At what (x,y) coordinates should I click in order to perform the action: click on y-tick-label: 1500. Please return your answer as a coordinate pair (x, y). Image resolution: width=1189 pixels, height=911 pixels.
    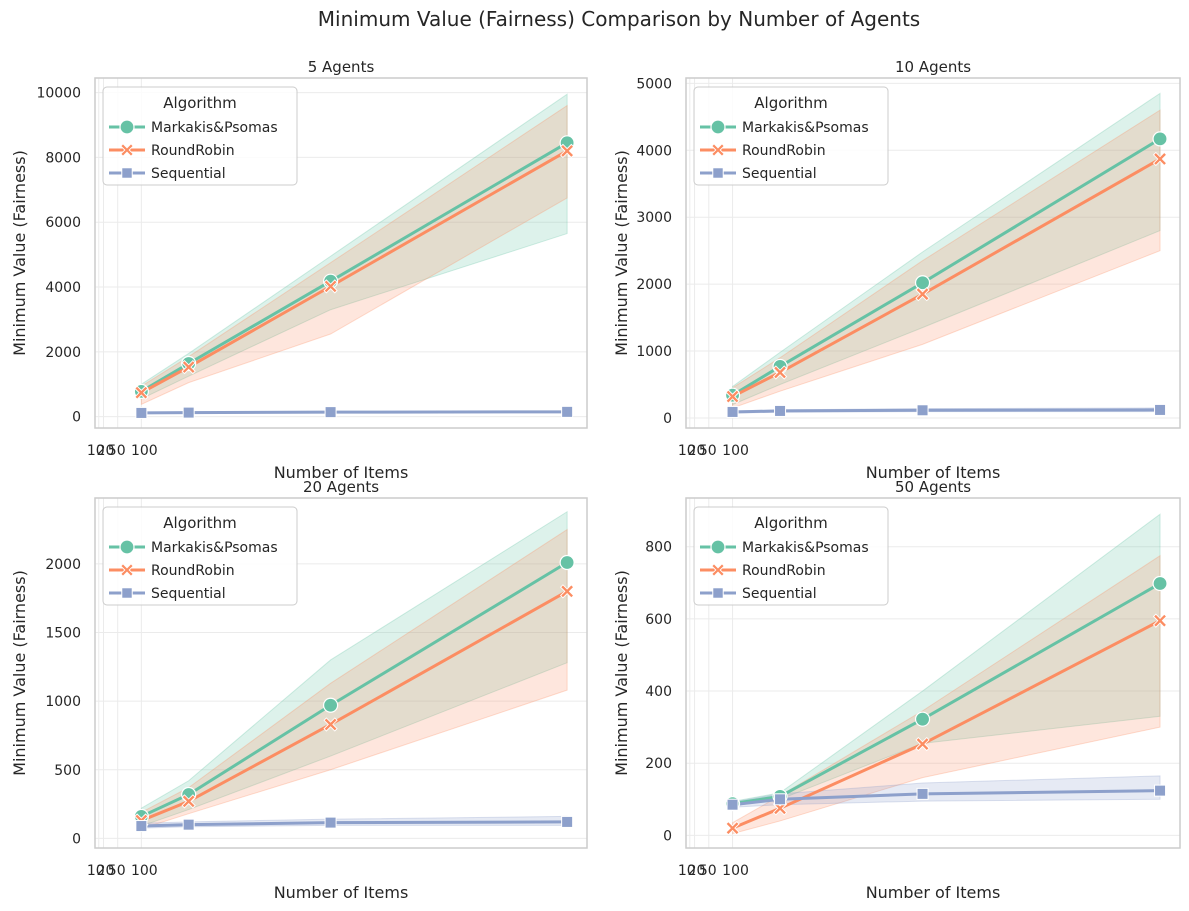
    Looking at the image, I should click on (63, 634).